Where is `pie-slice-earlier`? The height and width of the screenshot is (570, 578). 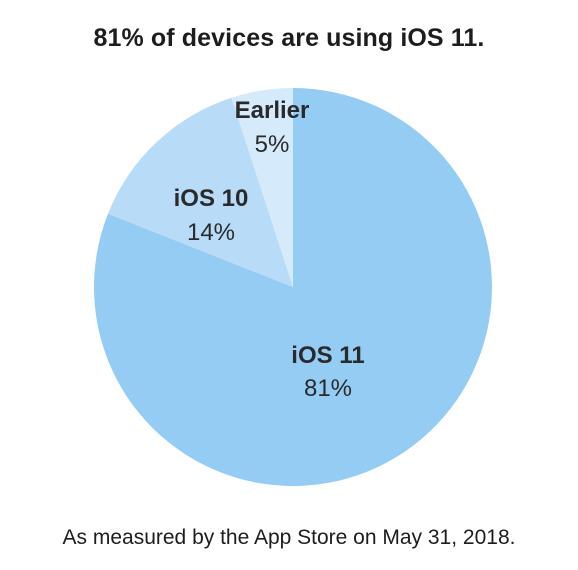 pie-slice-earlier is located at coordinates (262, 187).